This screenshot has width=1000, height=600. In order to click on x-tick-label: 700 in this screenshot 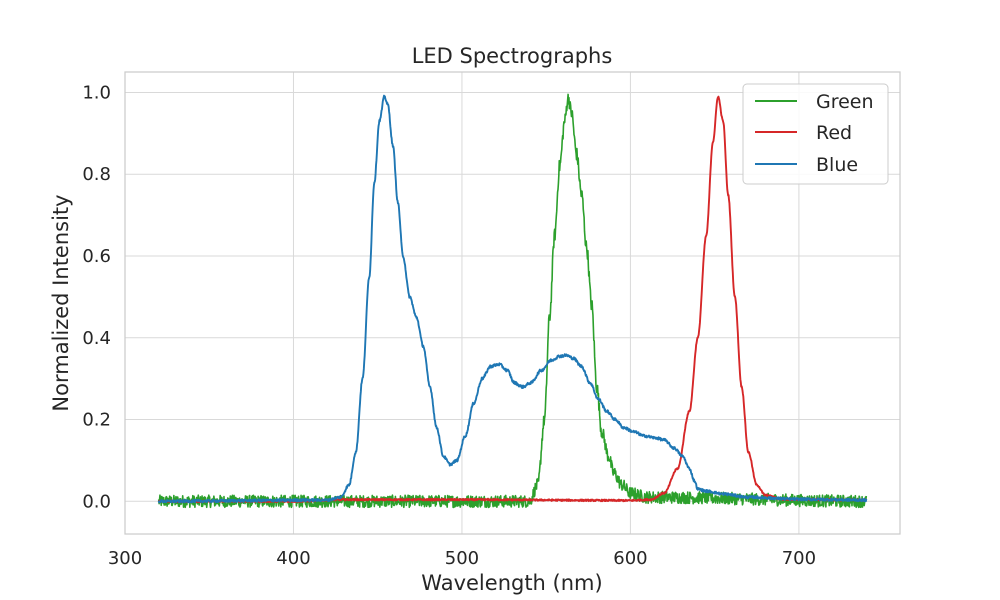, I will do `click(799, 558)`.